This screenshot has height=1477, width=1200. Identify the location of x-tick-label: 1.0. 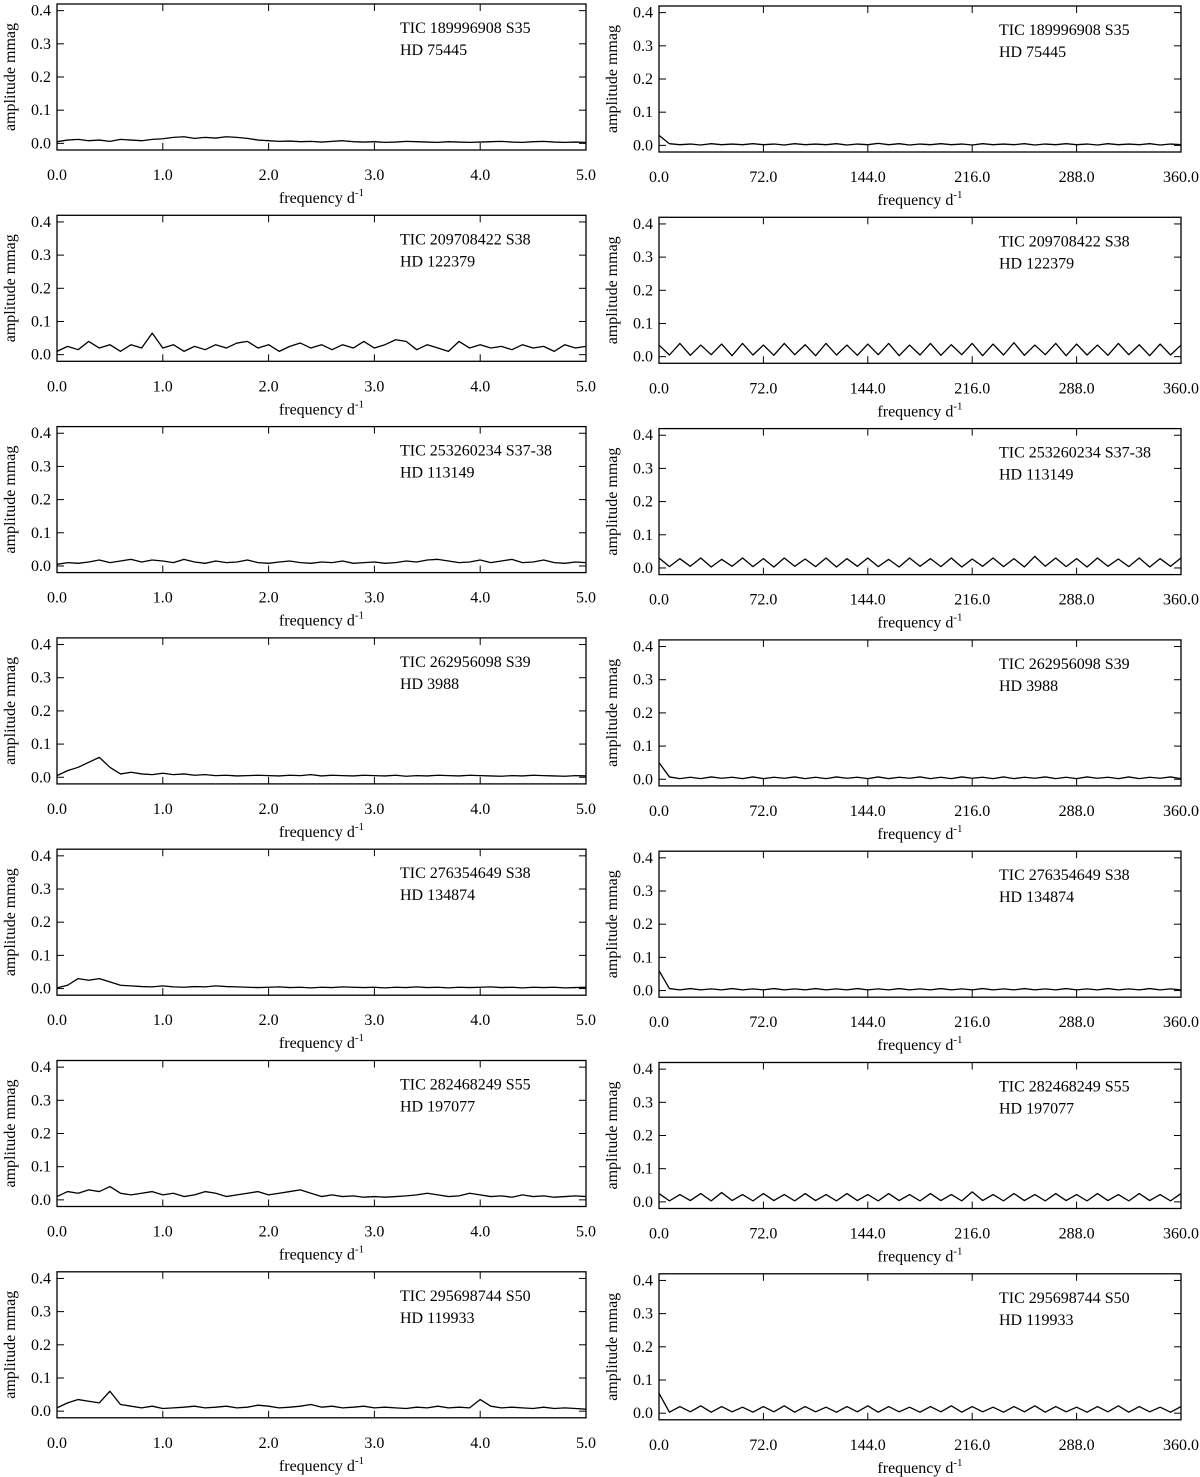
(163, 809).